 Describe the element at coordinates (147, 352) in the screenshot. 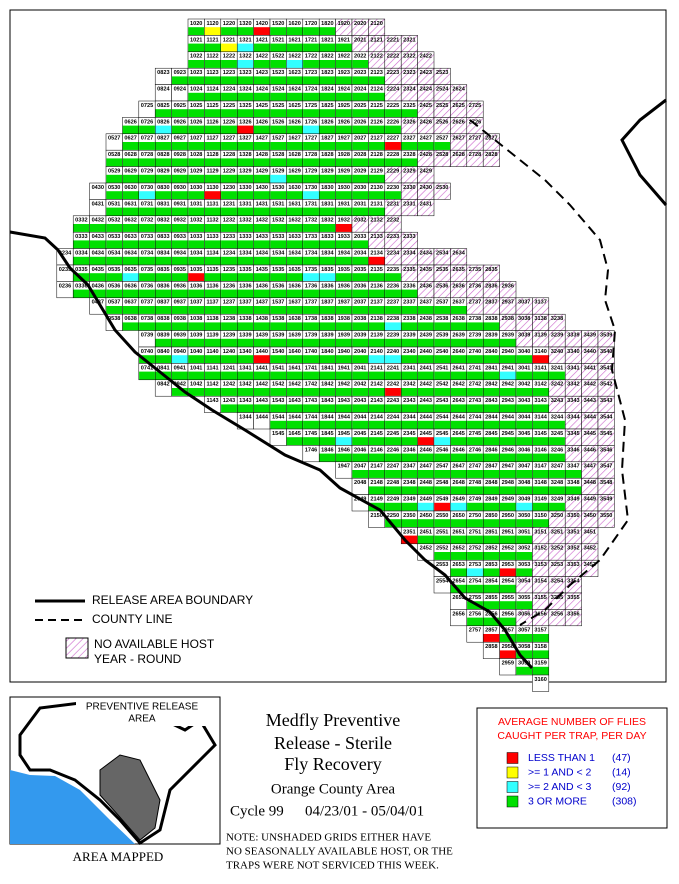

I see `cell-label: 0740` at that location.